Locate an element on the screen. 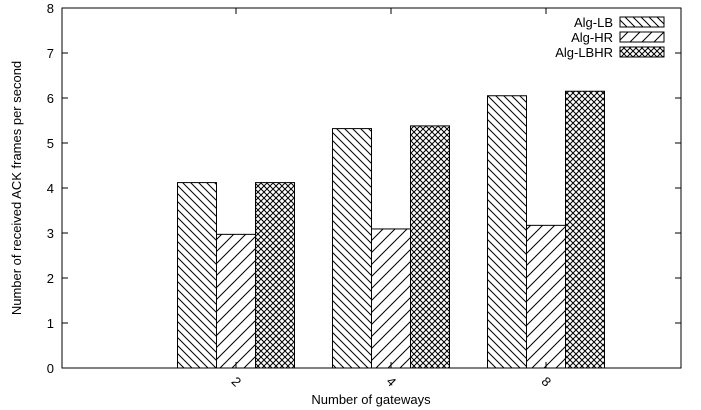  y-tick-label: 2 is located at coordinates (50, 278).